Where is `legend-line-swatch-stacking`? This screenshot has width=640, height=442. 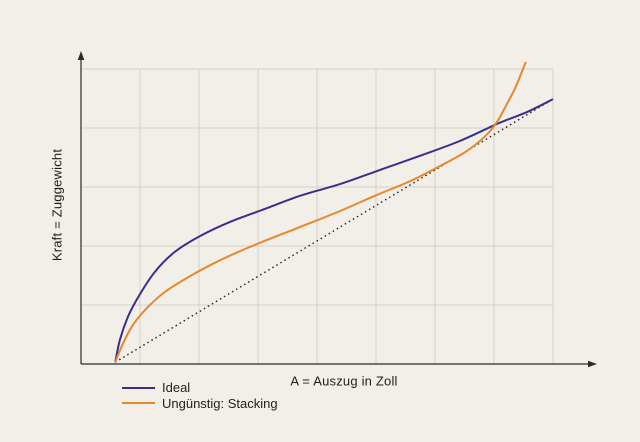 legend-line-swatch-stacking is located at coordinates (138, 403).